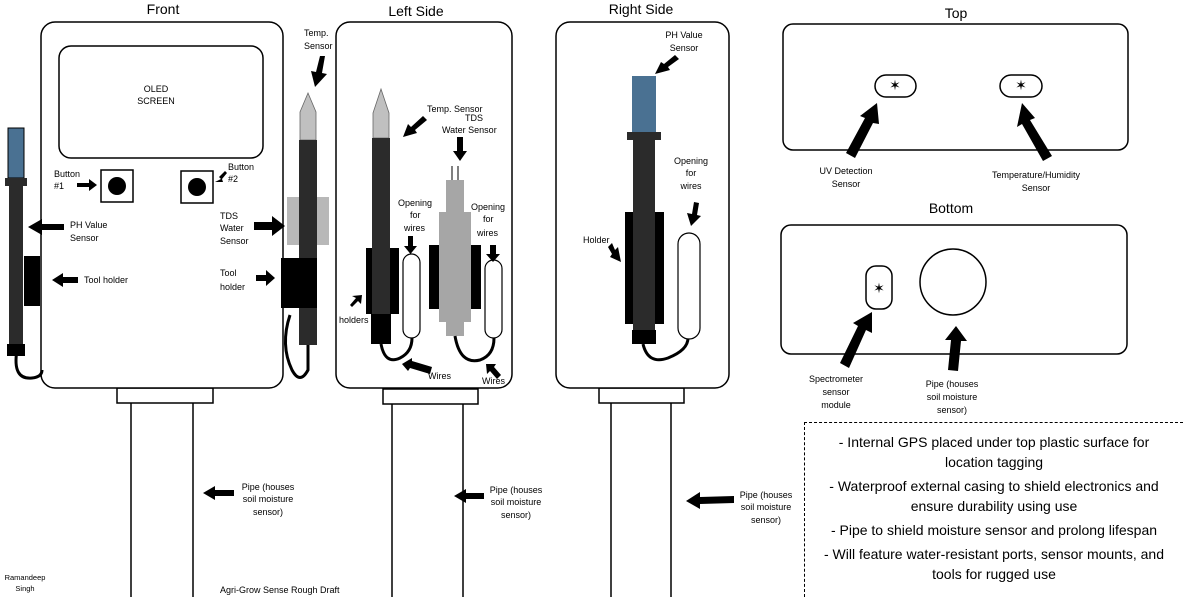  Describe the element at coordinates (835, 392) in the screenshot. I see `spectrometer-label-2: sensor` at that location.